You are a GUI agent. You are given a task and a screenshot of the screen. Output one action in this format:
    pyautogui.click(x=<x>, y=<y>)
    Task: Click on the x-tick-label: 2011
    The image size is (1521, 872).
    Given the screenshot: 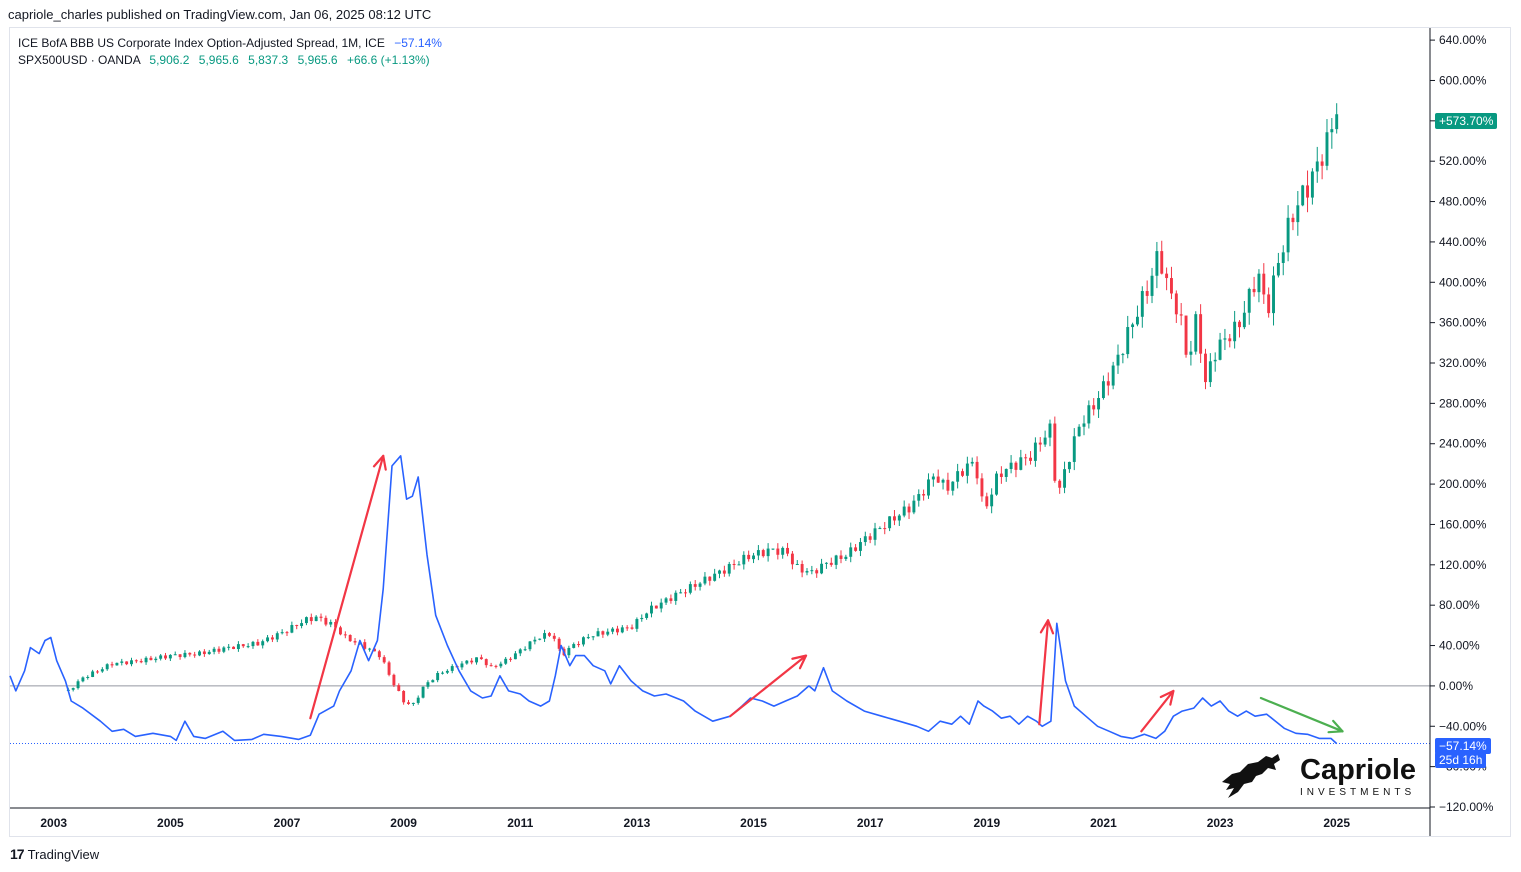 What is the action you would take?
    pyautogui.click(x=520, y=823)
    